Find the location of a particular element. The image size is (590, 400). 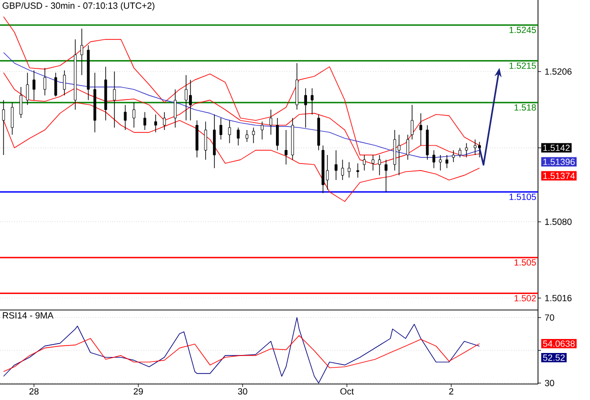

x-tick-label: Oct is located at coordinates (347, 391).